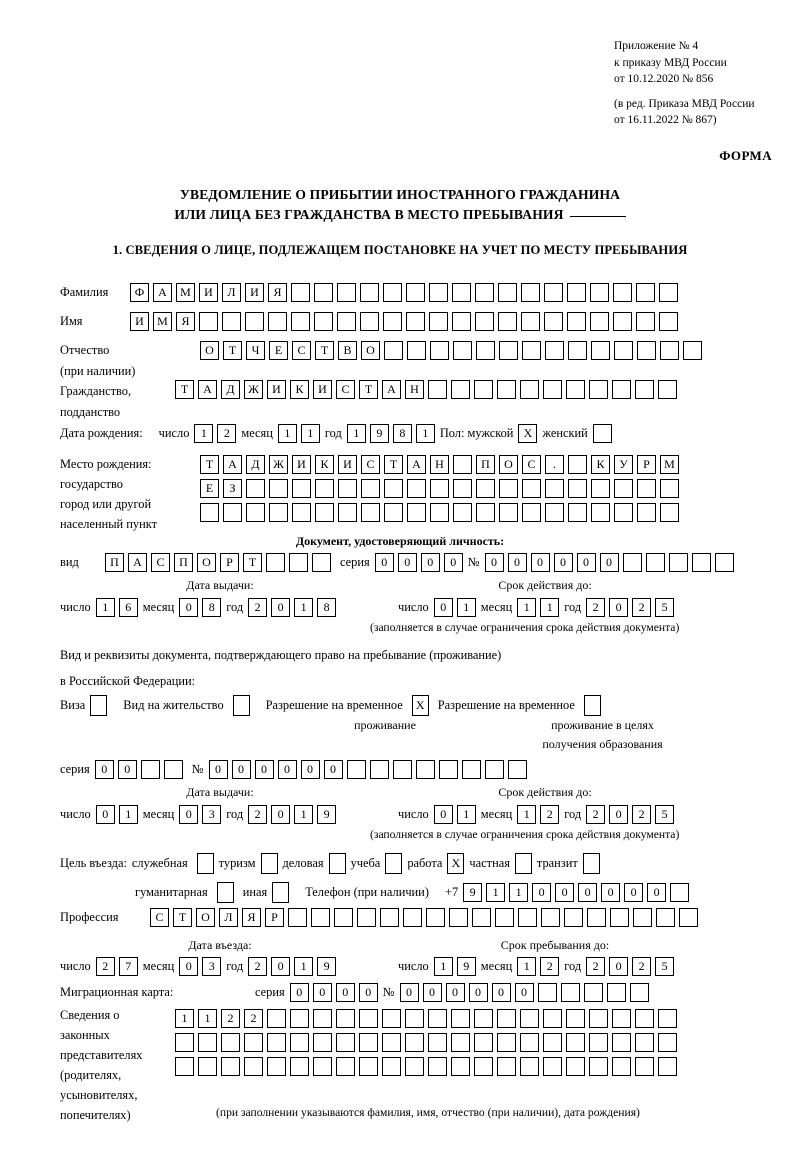 The height and width of the screenshot is (1163, 800). Describe the element at coordinates (278, 350) in the screenshot. I see `char-cell: Е` at that location.